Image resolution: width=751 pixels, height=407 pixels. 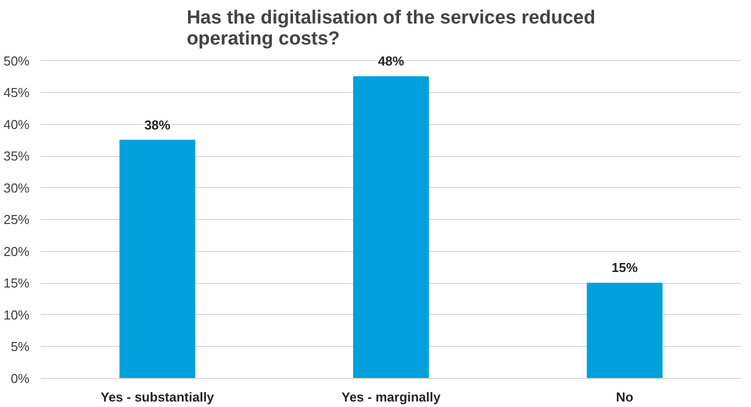 What do you see at coordinates (16, 283) in the screenshot?
I see `y-tick-label: 15%` at bounding box center [16, 283].